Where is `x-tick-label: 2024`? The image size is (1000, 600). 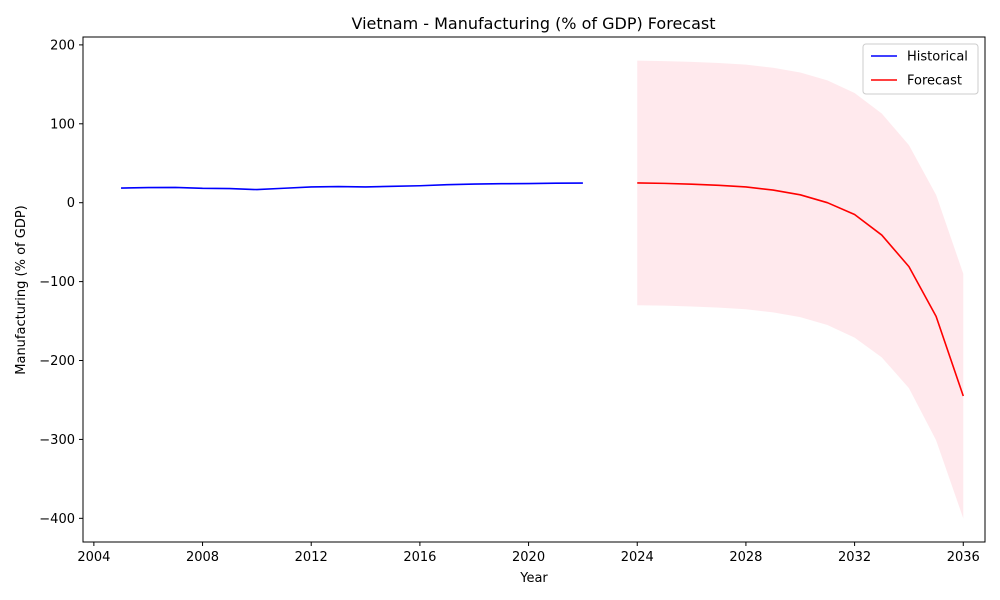
x-tick-label: 2024 is located at coordinates (637, 557).